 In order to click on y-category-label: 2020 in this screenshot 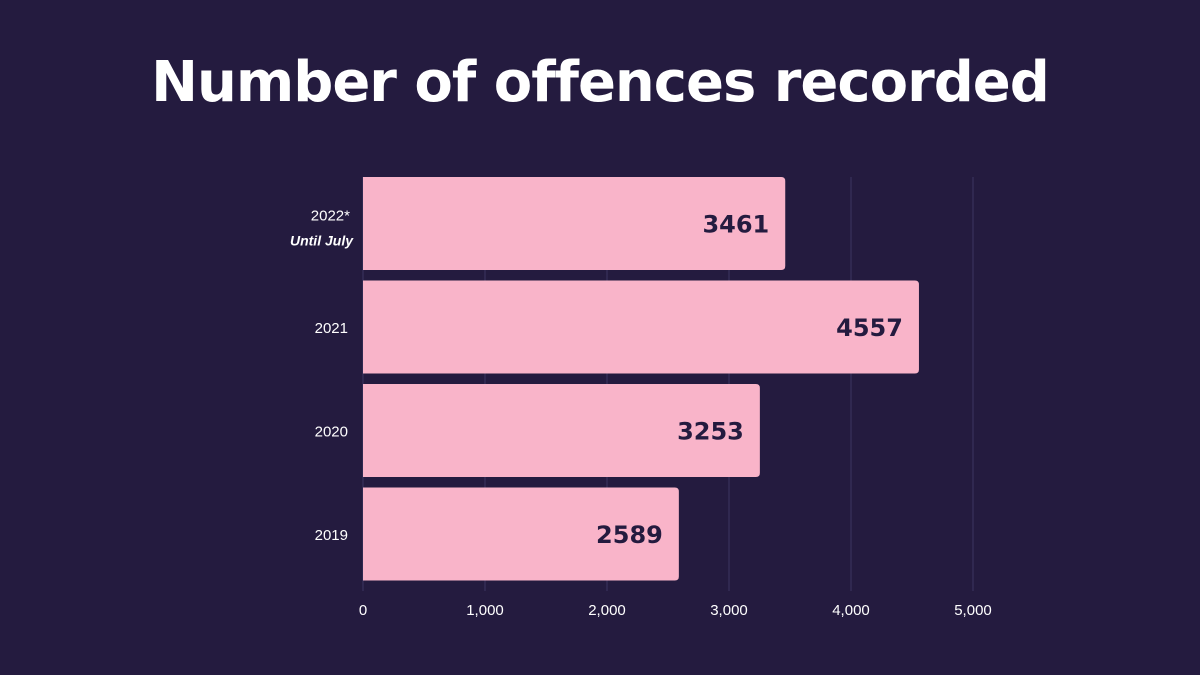, I will do `click(331, 432)`.